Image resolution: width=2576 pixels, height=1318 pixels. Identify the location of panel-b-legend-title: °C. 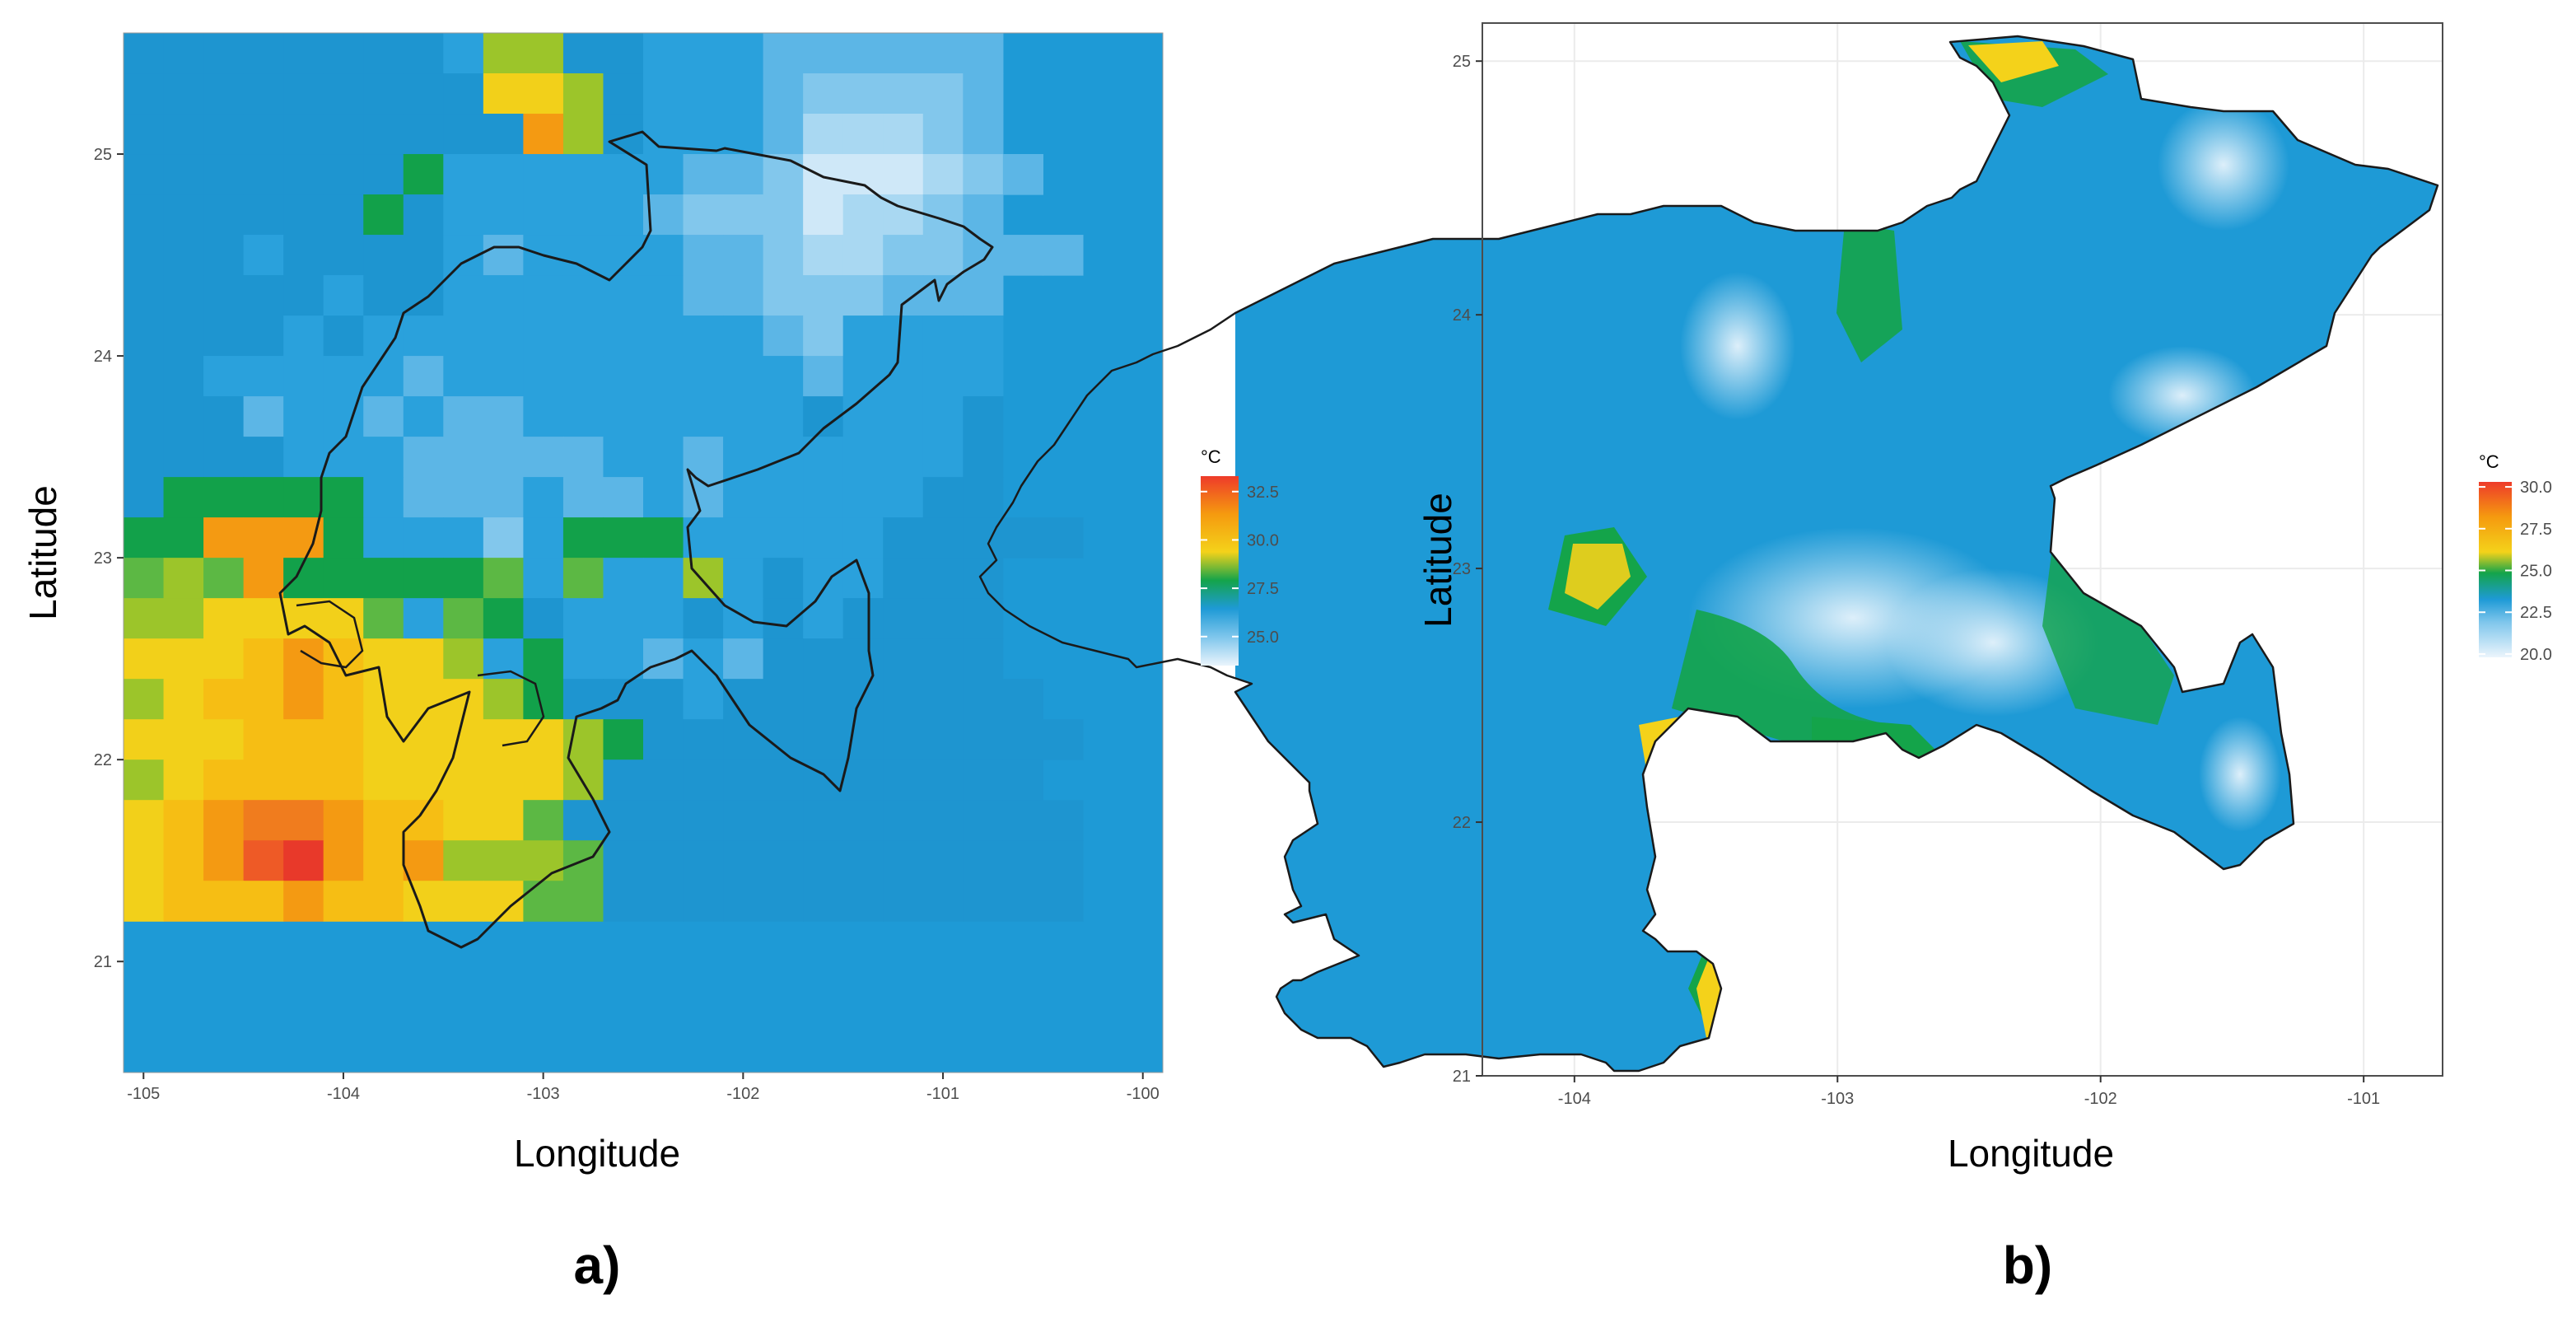
(2489, 461).